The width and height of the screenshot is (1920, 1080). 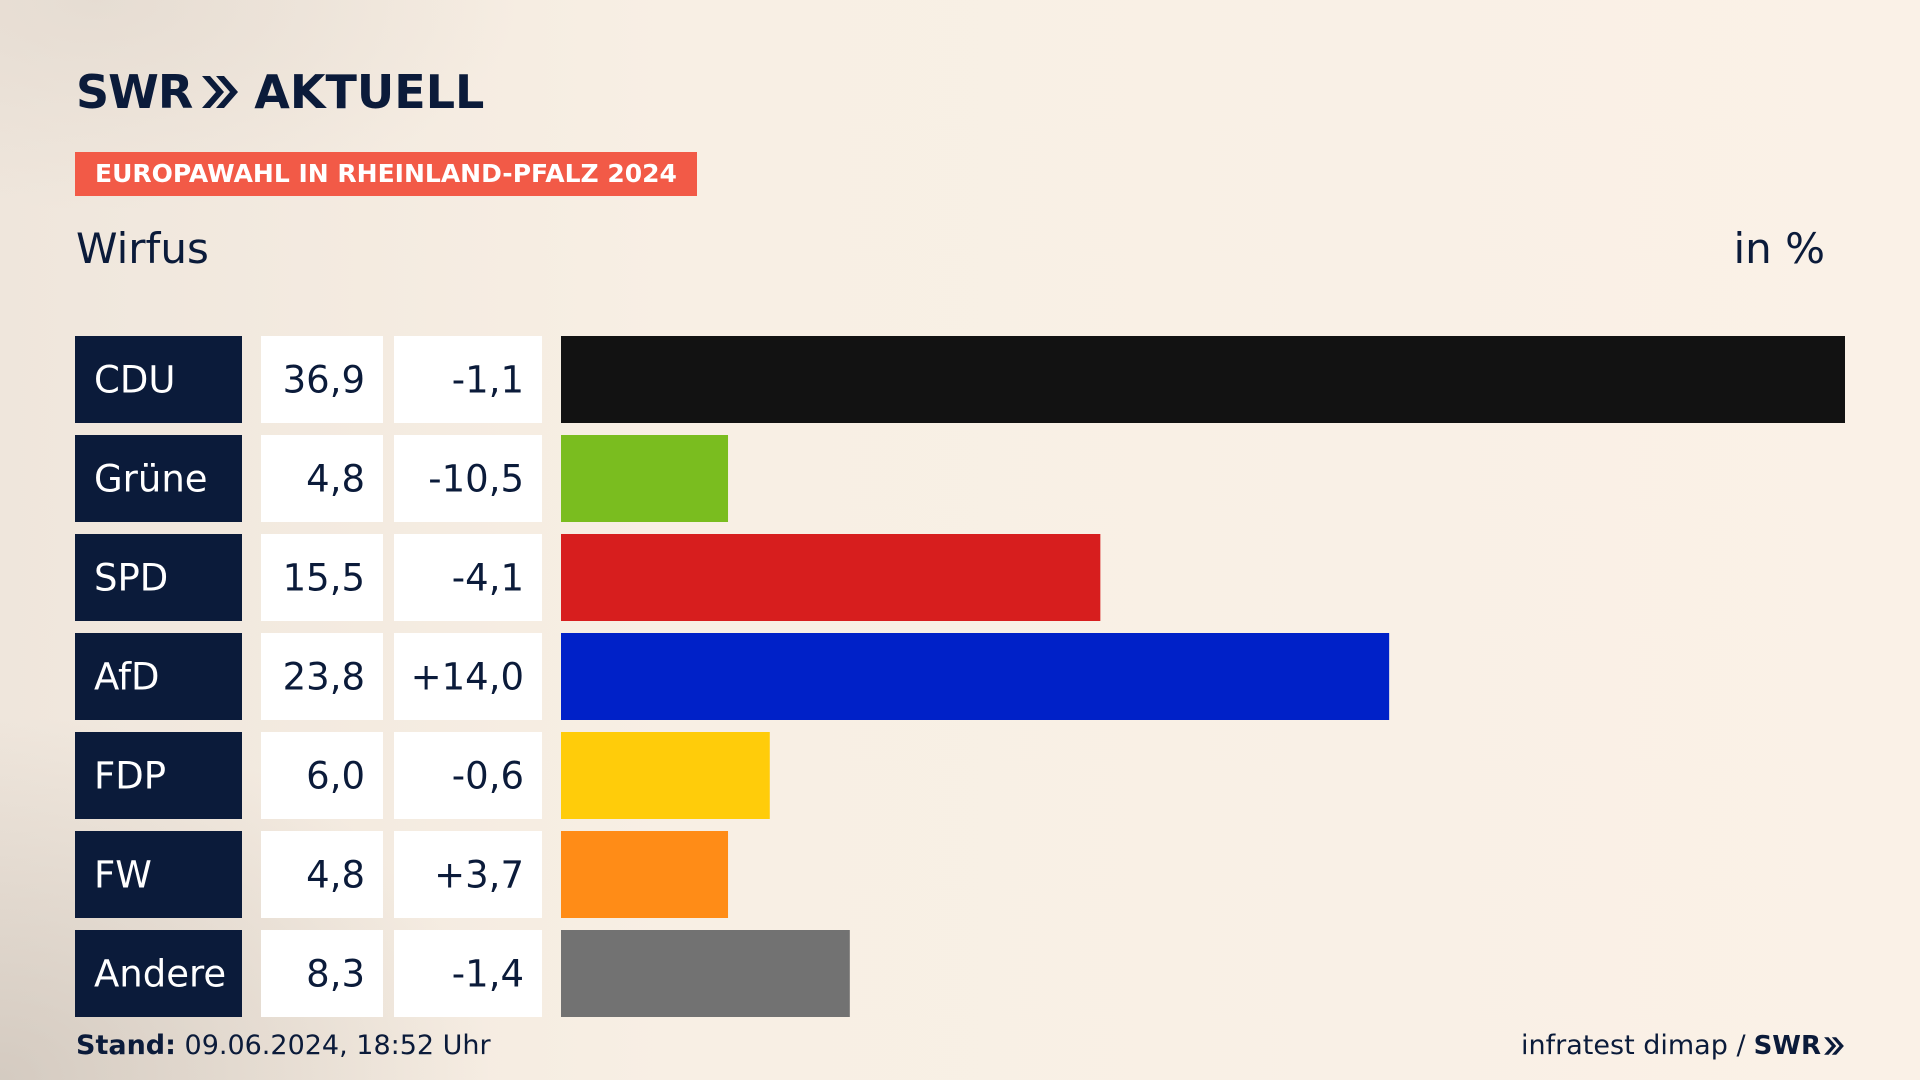 What do you see at coordinates (1787, 1045) in the screenshot?
I see `source-brand-text: SWR` at bounding box center [1787, 1045].